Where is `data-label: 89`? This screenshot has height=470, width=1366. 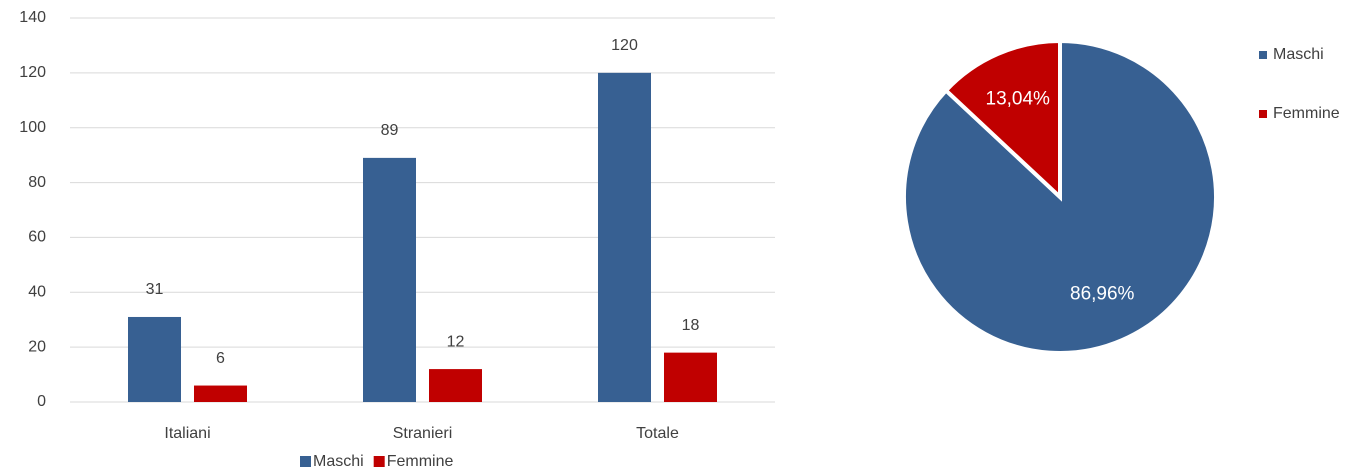
data-label: 89 is located at coordinates (390, 130).